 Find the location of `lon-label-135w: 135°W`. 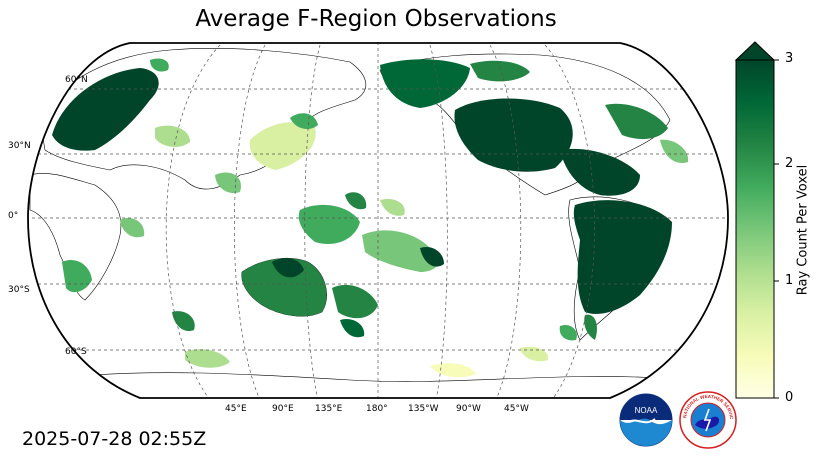

lon-label-135w: 135°W is located at coordinates (423, 409).